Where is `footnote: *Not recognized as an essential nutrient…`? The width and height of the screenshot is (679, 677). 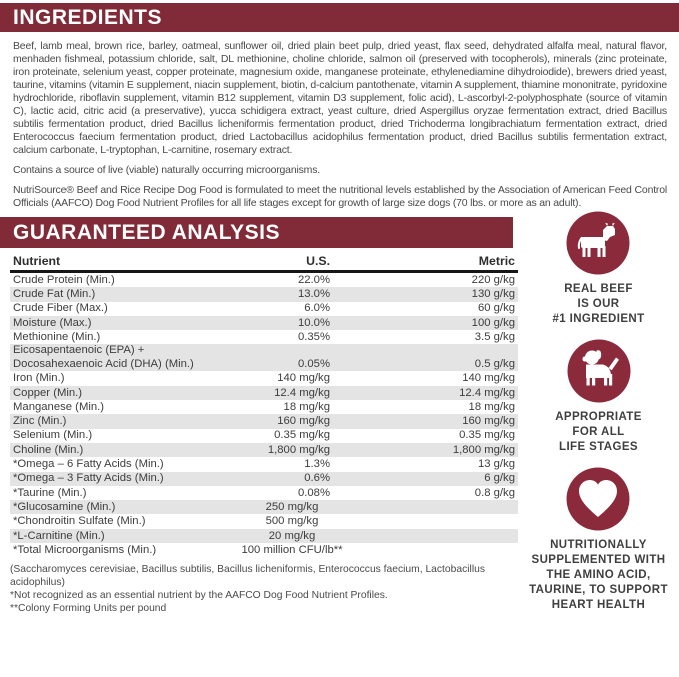
footnote: *Not recognized as an essential nutrient… is located at coordinates (199, 595).